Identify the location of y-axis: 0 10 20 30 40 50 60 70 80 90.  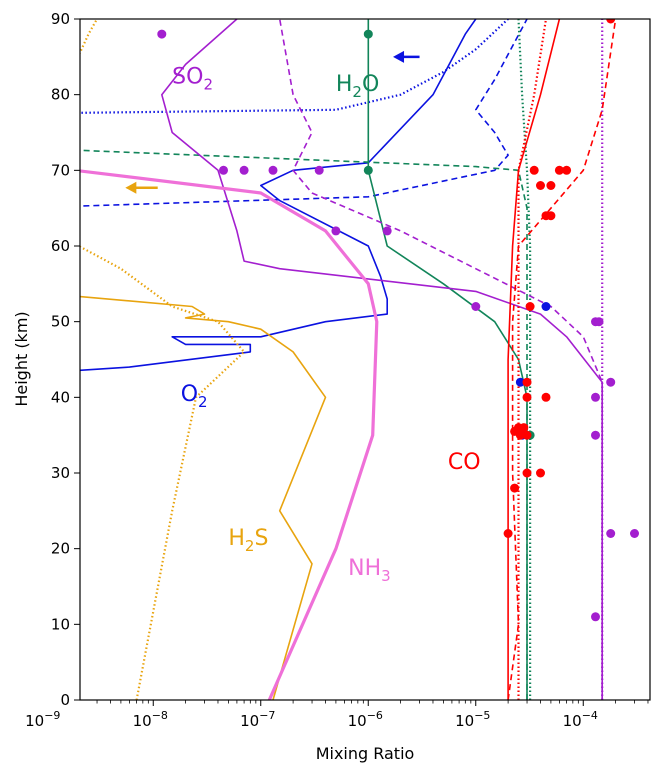
(65, 359).